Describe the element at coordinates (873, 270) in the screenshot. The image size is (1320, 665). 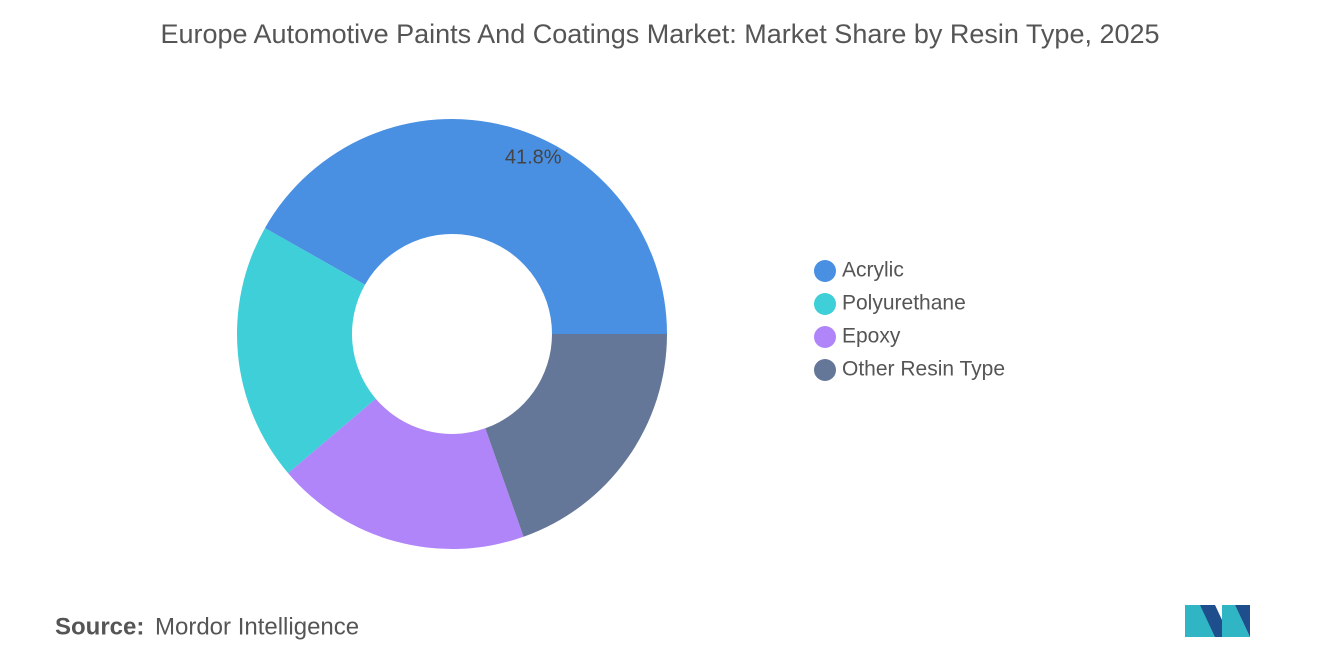
I see `legend-label: Acrylic` at that location.